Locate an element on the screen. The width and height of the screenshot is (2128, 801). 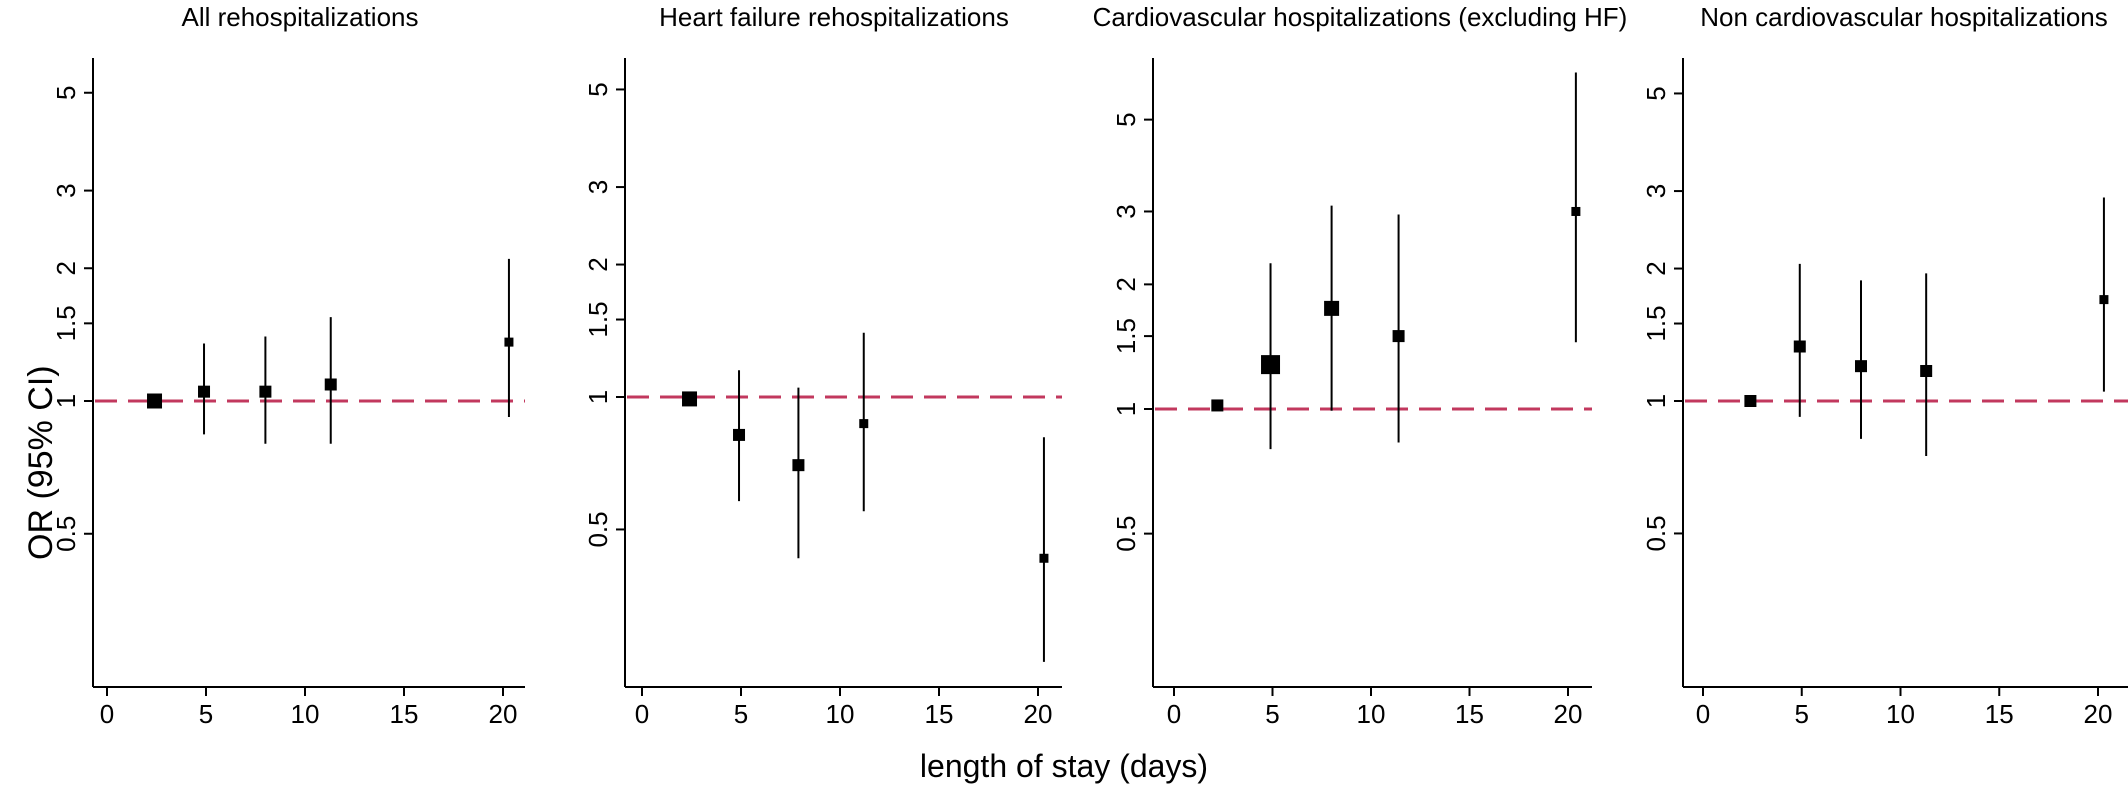
panel-title: Non cardiovascular hospitalizations is located at coordinates (1904, 17).